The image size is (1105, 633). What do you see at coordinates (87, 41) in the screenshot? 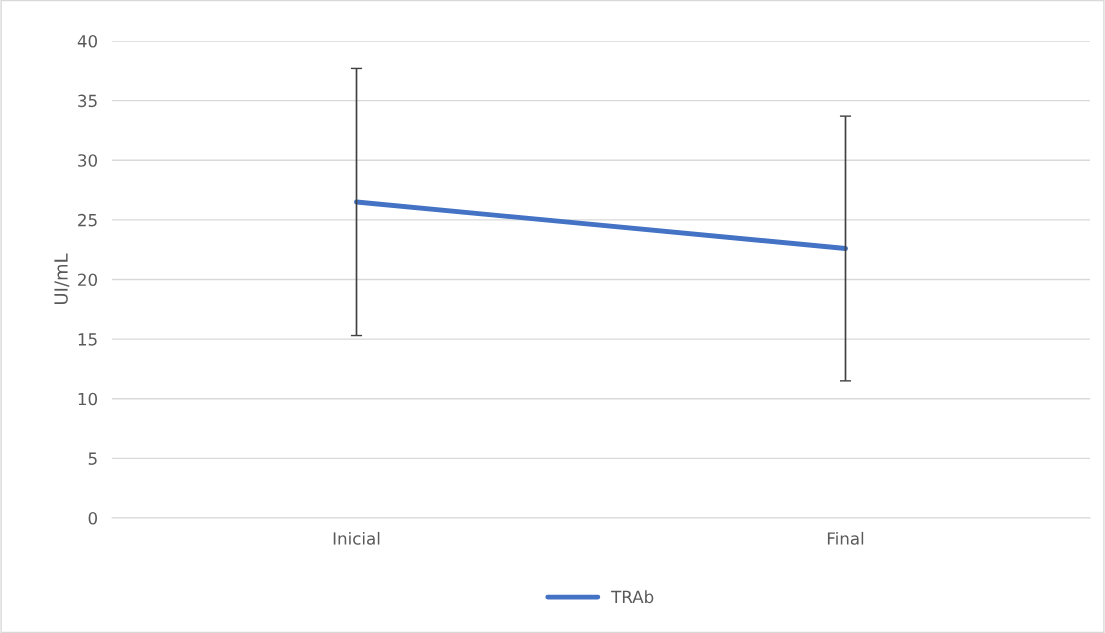
I see `y-tick-label: 40` at bounding box center [87, 41].